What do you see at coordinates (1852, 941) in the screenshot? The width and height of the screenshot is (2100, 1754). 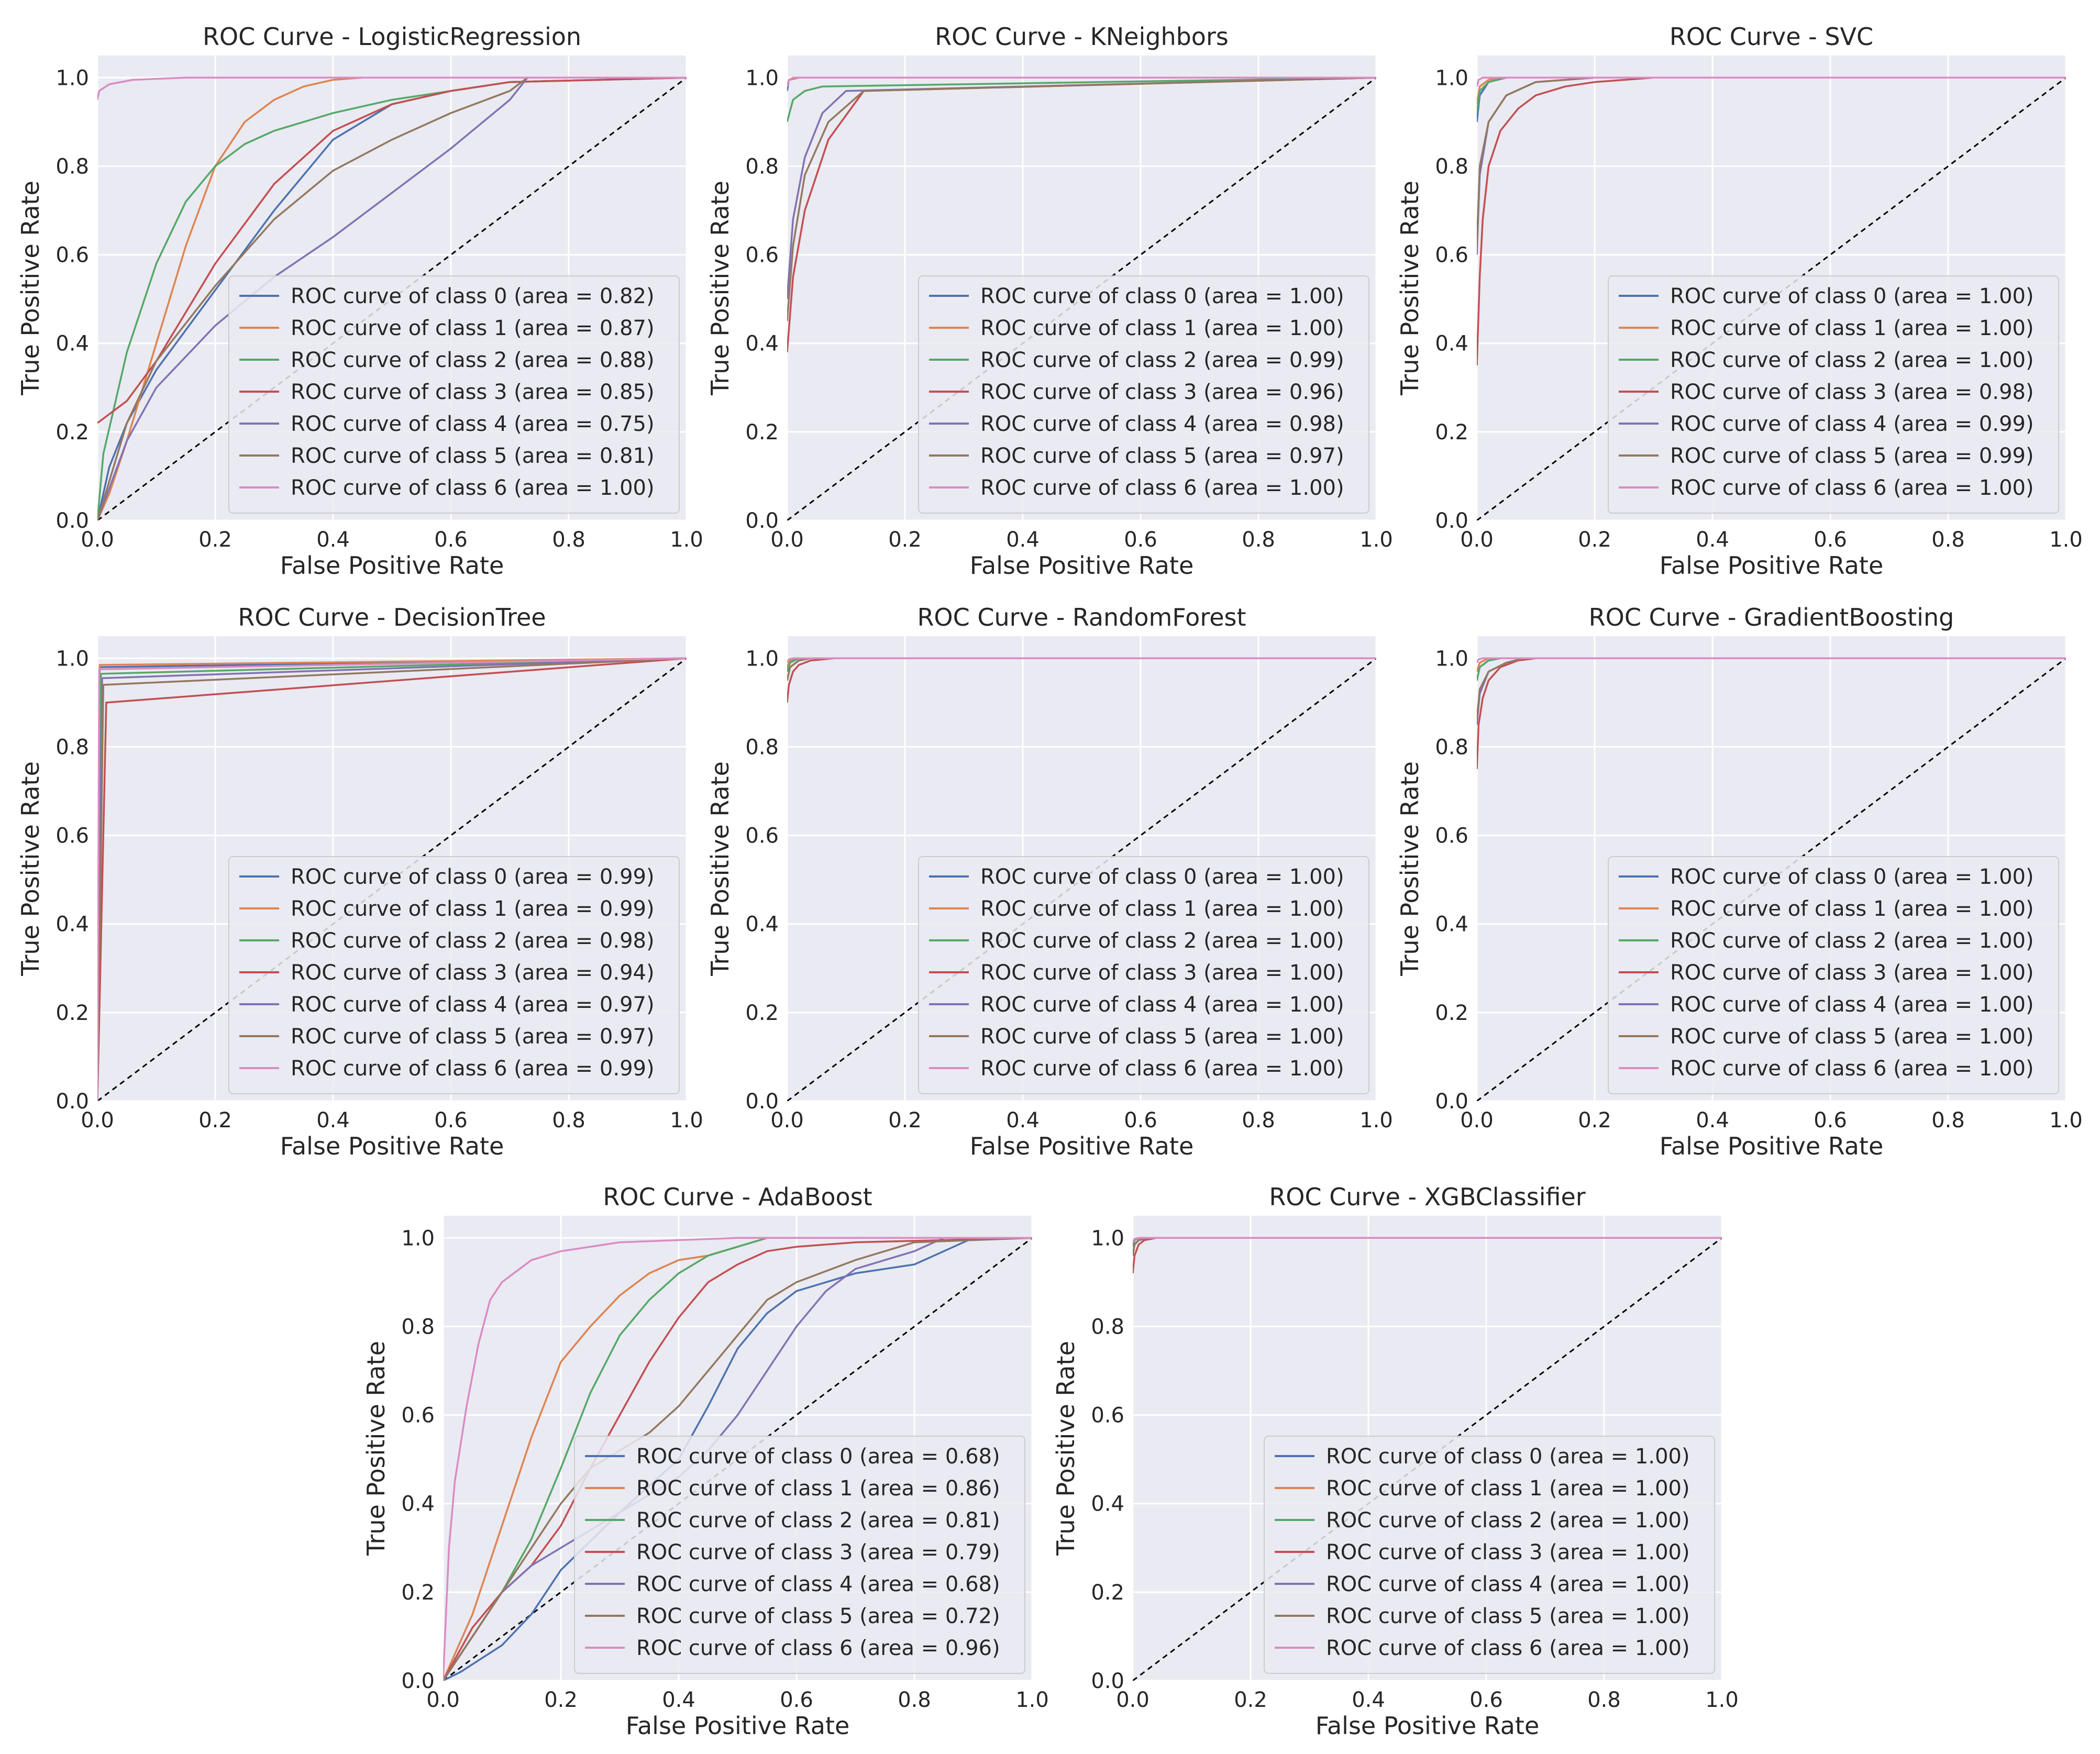 I see `legend-entry: ROC curve of class 2 (area = 1.00)` at bounding box center [1852, 941].